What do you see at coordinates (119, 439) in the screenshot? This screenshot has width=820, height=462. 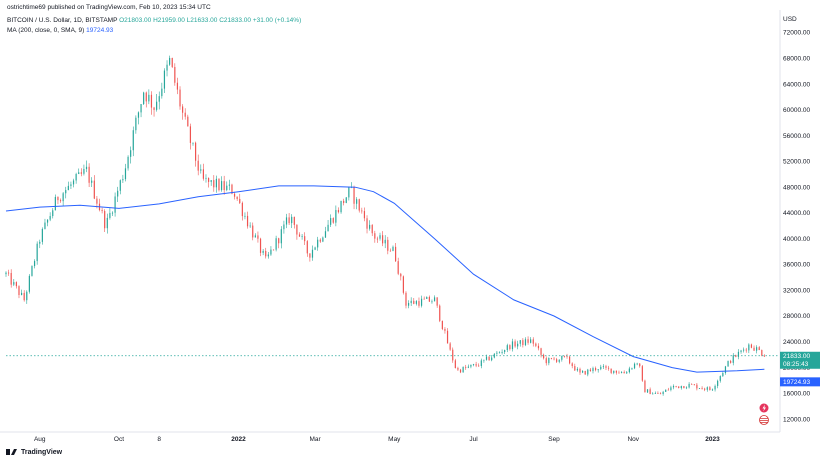 I see `time-tick-label: Oct` at bounding box center [119, 439].